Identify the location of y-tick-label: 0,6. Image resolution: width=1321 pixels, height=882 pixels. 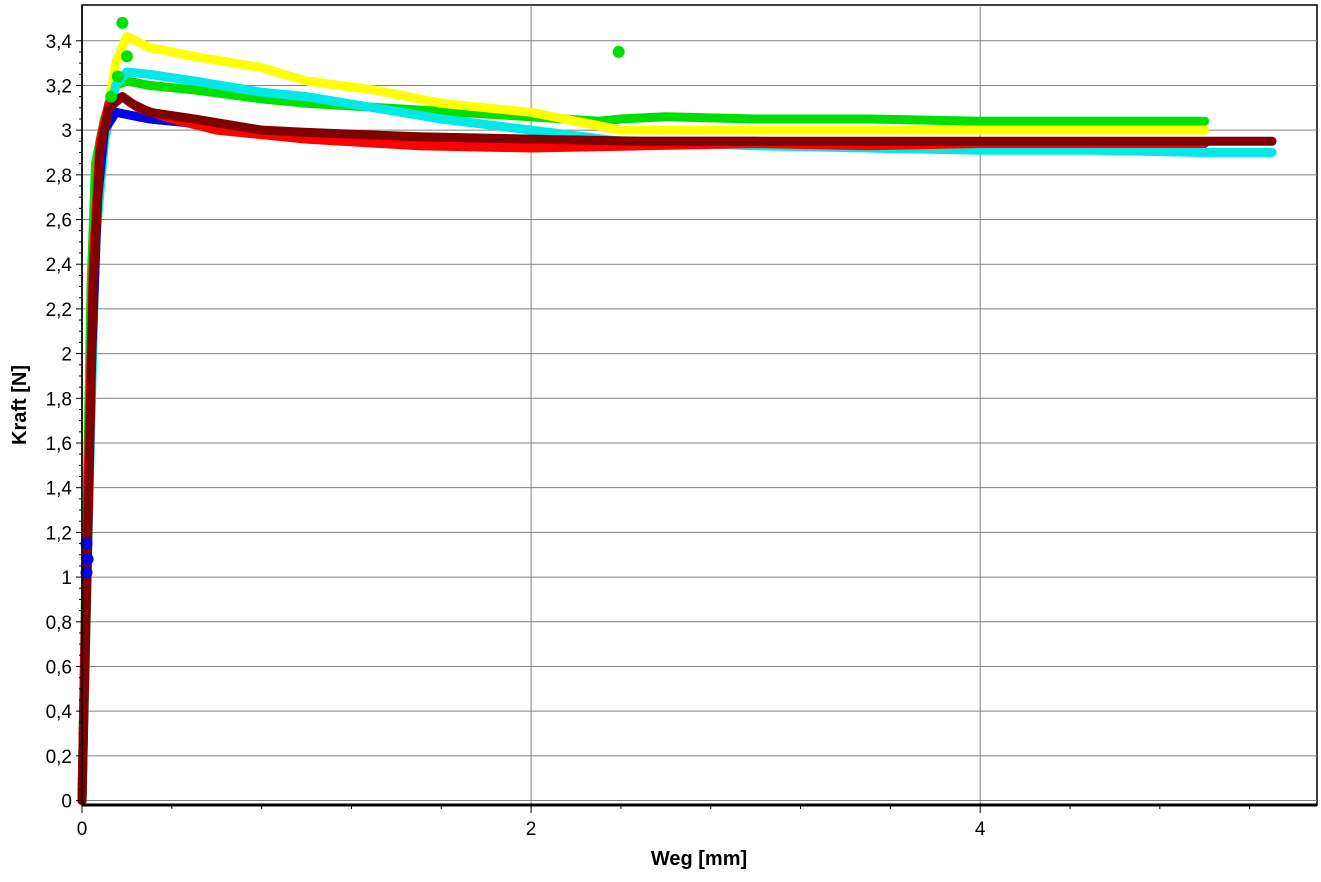
(59, 667).